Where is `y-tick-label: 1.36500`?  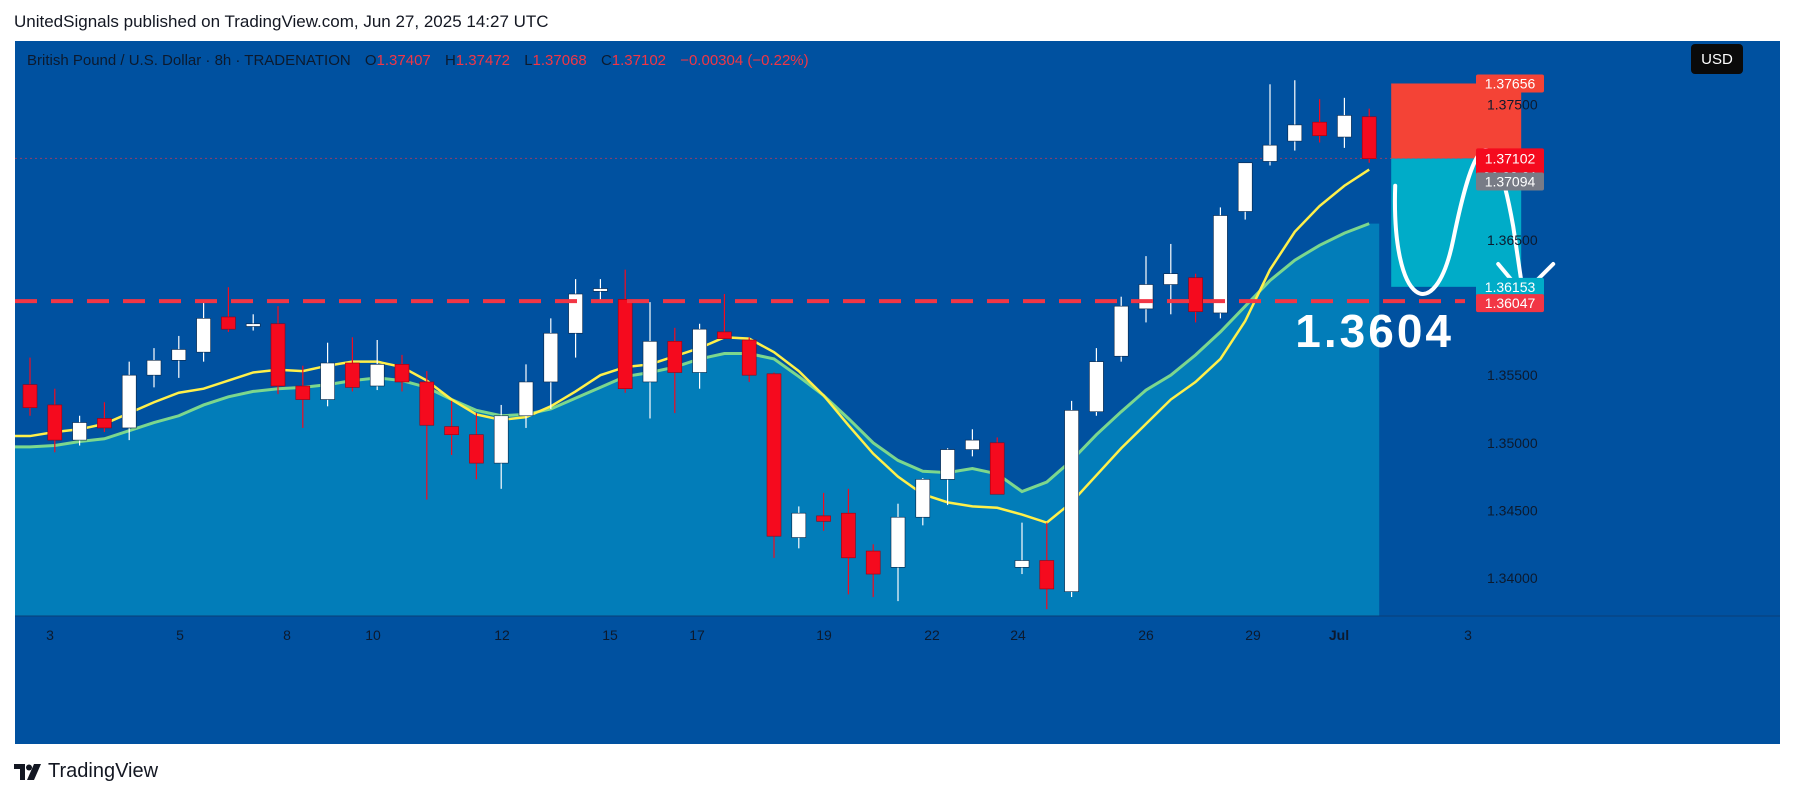 y-tick-label: 1.36500 is located at coordinates (1512, 240).